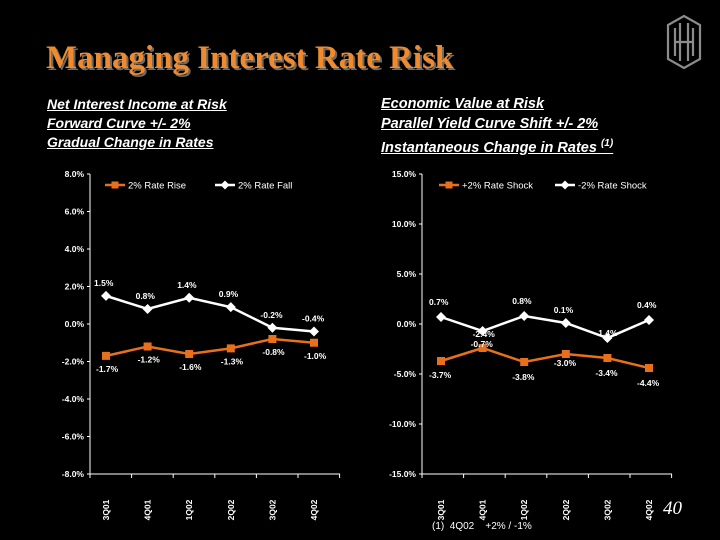  Describe the element at coordinates (73, 474) in the screenshot. I see `nii-y-tick-label: -8.0%` at that location.